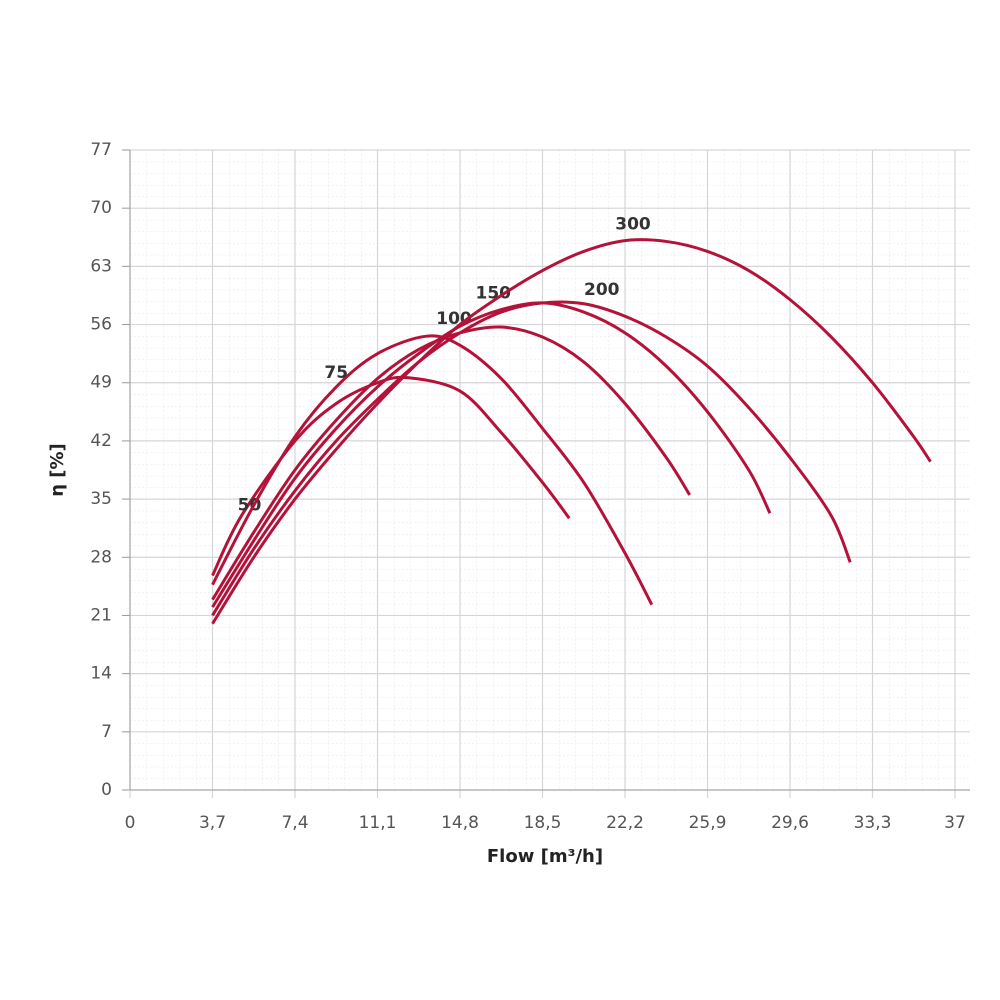 The height and width of the screenshot is (1000, 1000). I want to click on y-tick-label: 42, so click(101, 441).